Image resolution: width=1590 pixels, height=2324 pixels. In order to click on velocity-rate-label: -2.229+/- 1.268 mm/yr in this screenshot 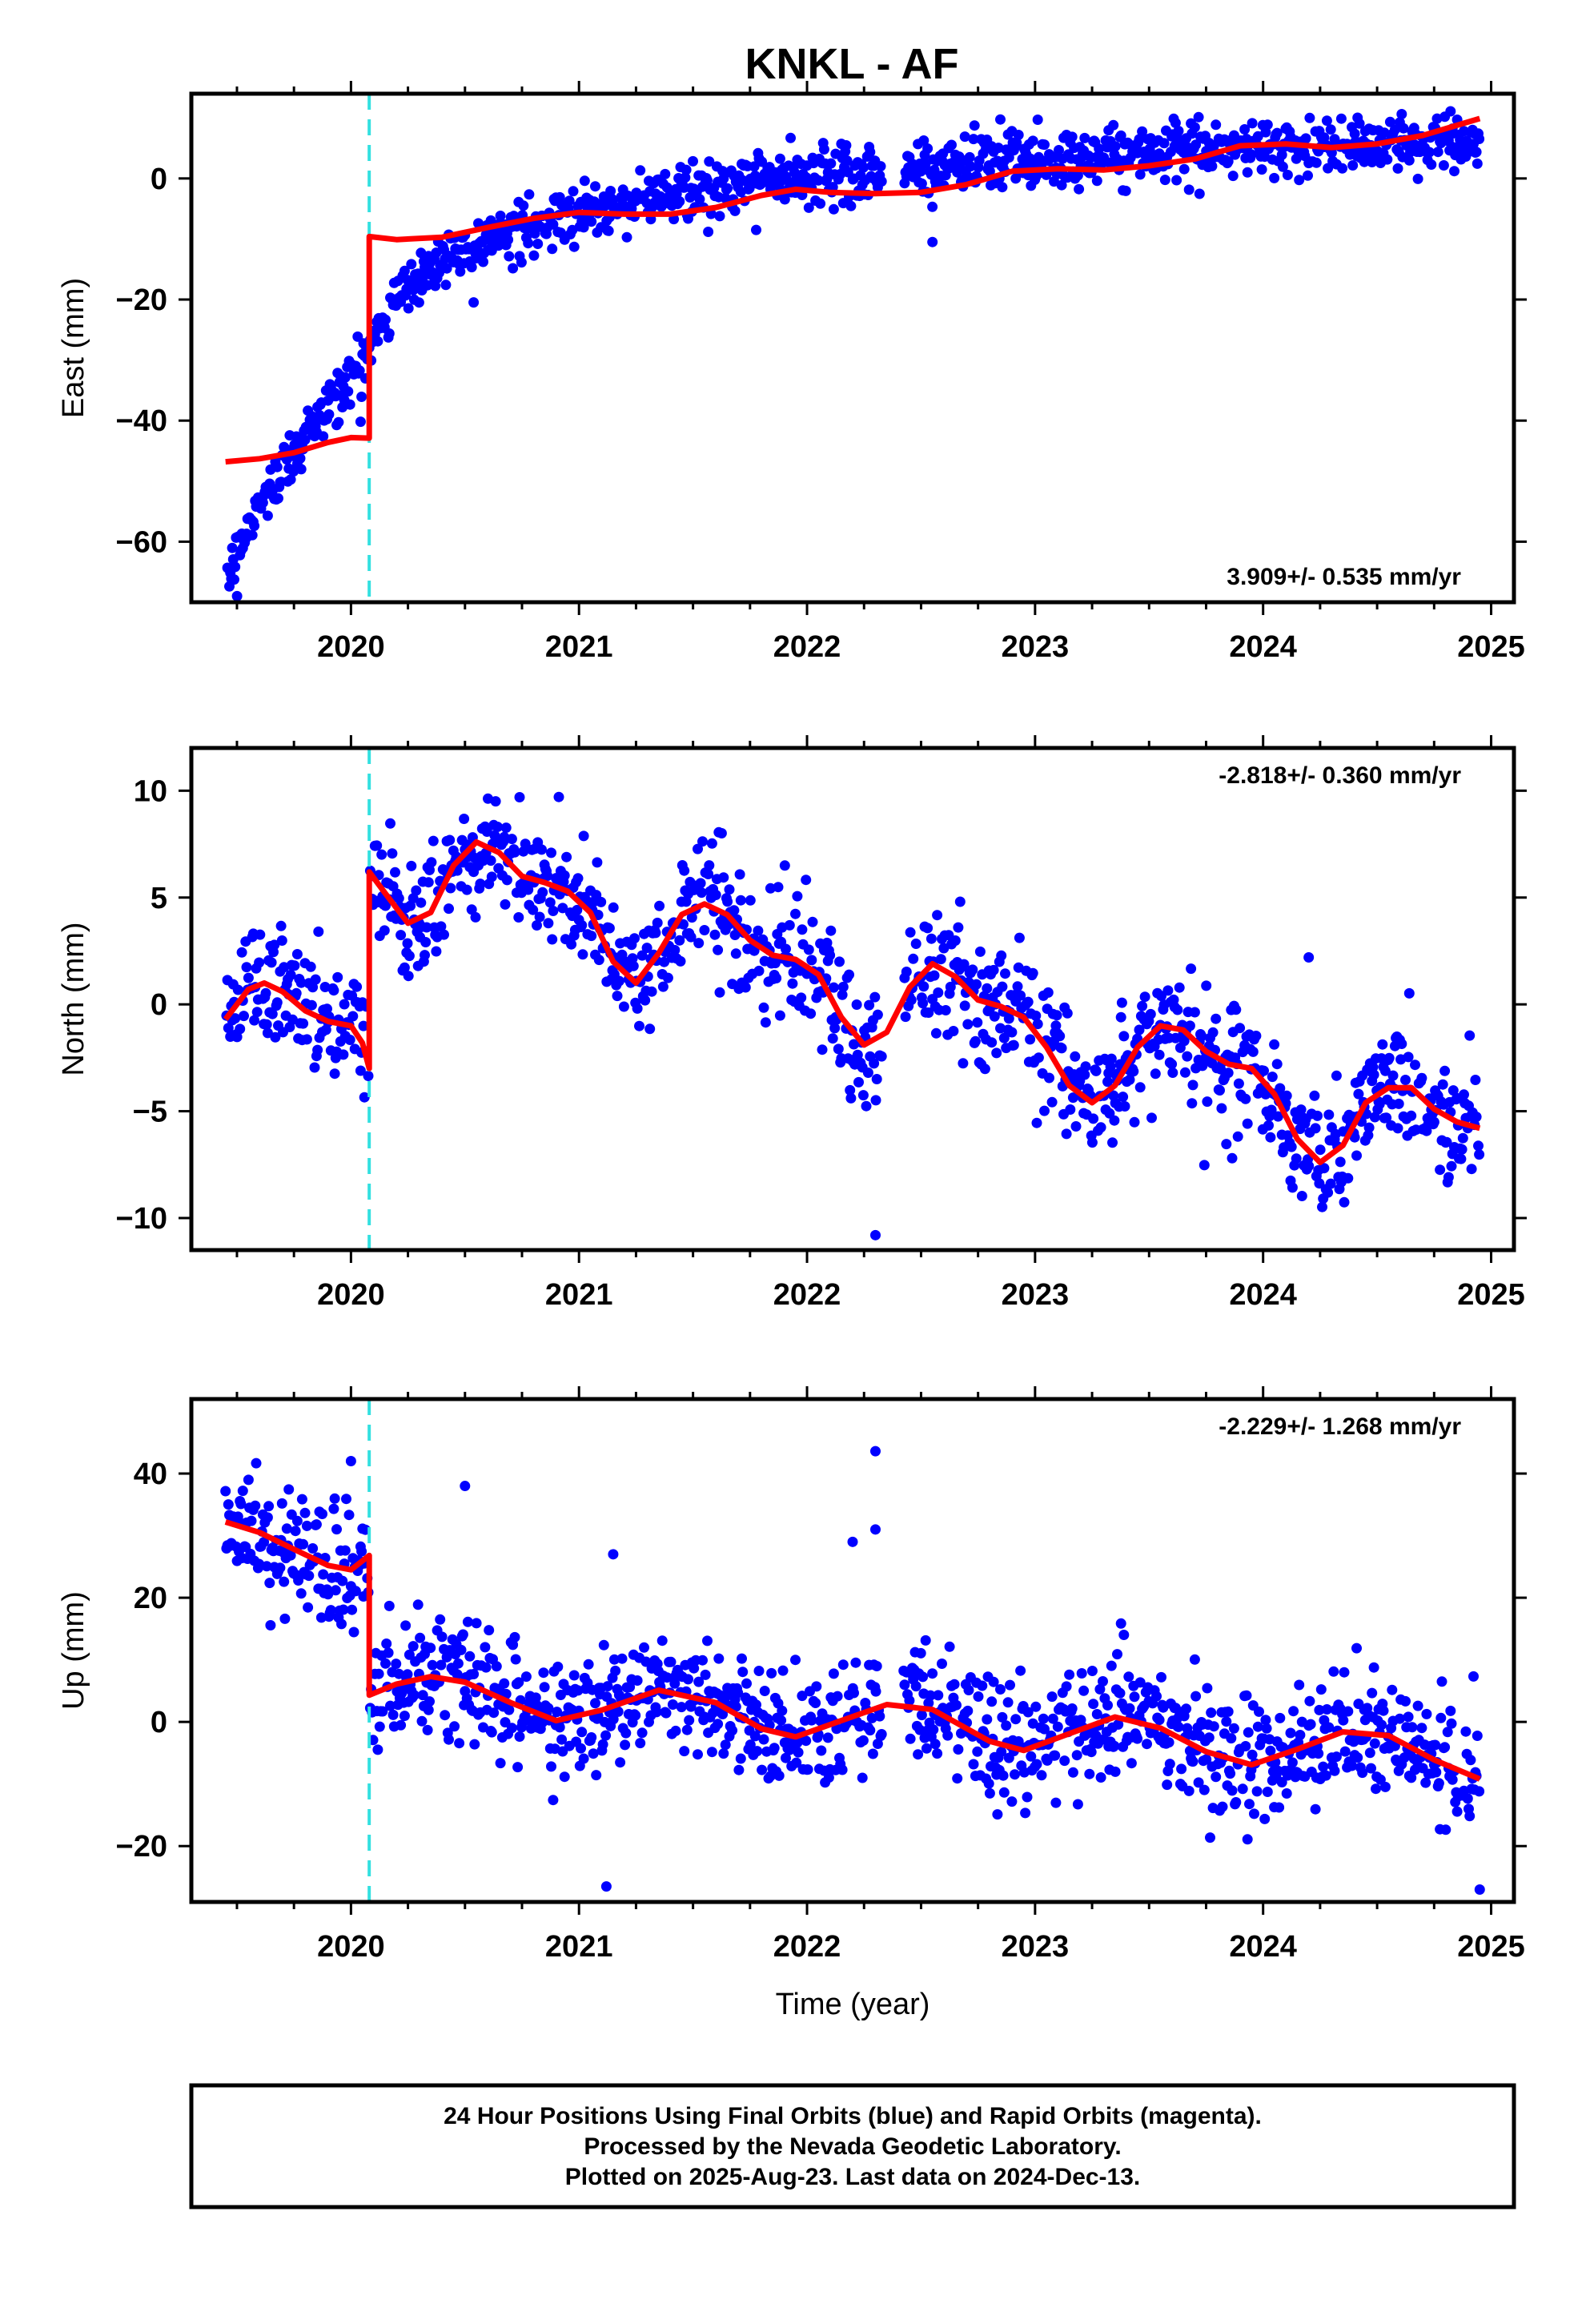, I will do `click(1340, 1426)`.